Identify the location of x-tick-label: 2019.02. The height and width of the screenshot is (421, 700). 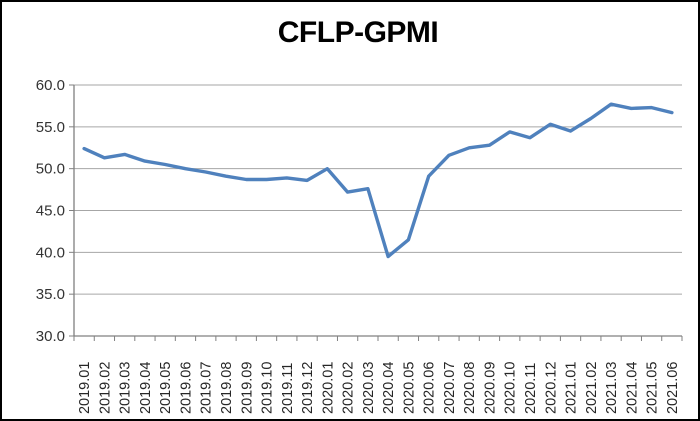
(105, 388).